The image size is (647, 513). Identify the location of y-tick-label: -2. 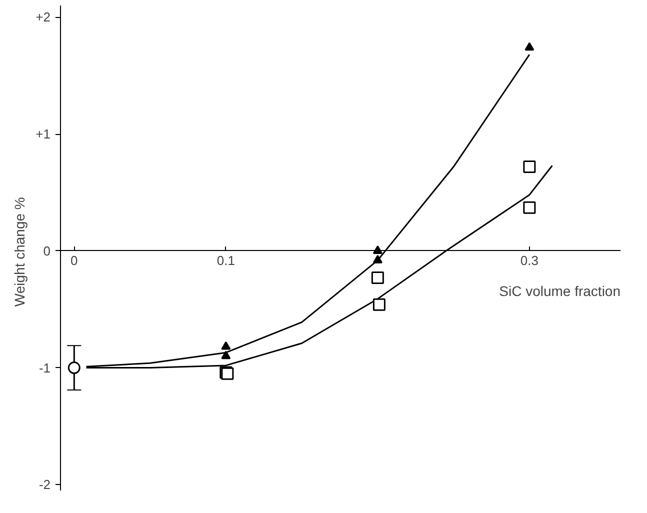
(44, 484).